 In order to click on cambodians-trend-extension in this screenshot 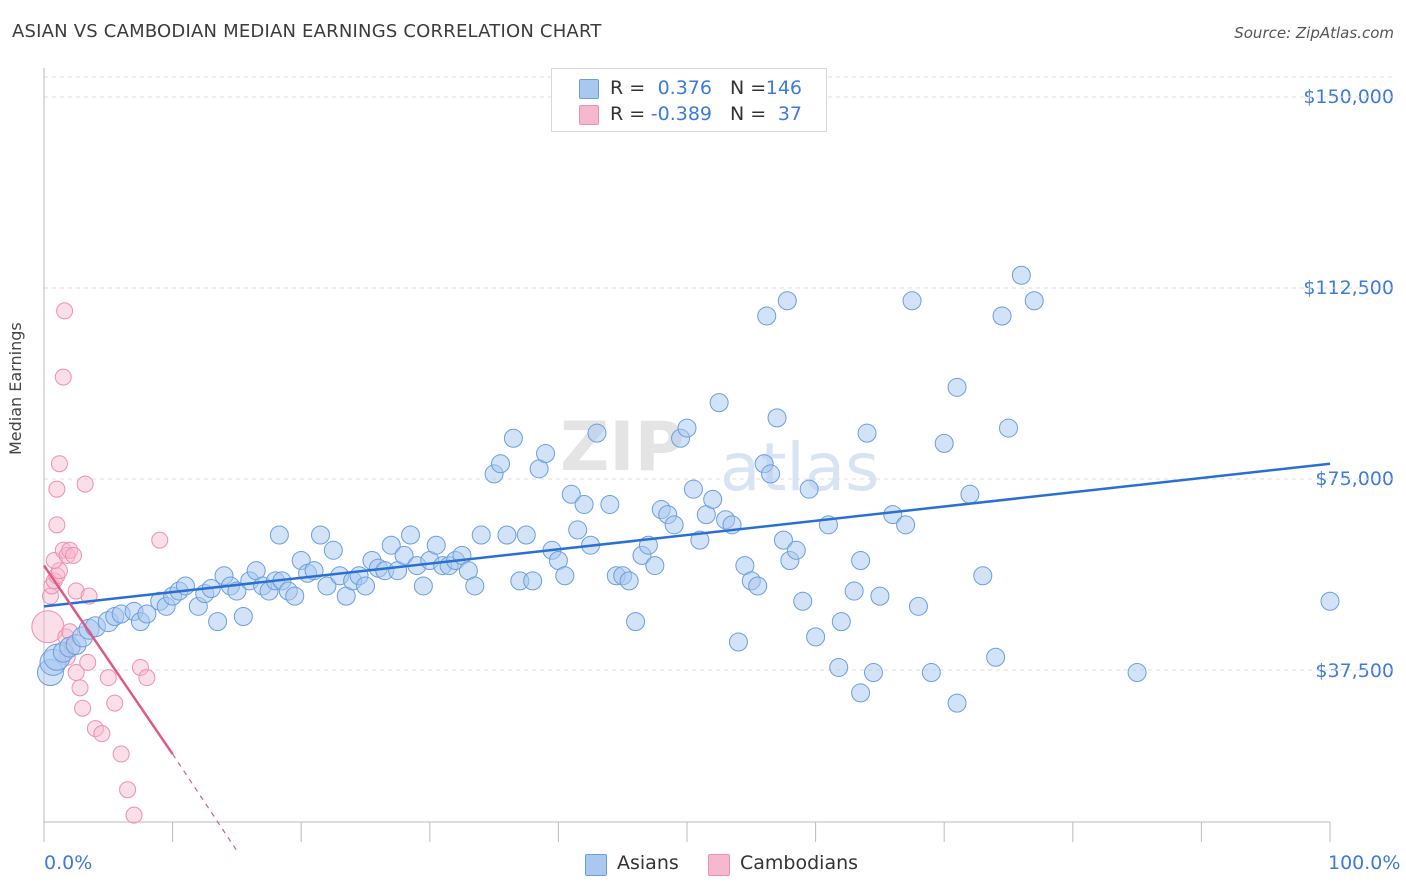, I will do `click(205, 802)`.